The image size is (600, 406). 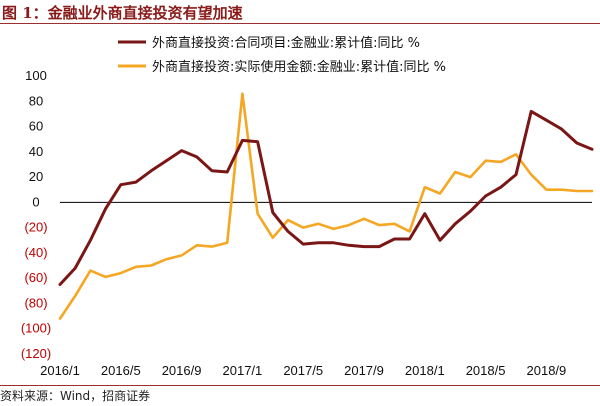 I want to click on caption-divider, so click(x=300, y=23).